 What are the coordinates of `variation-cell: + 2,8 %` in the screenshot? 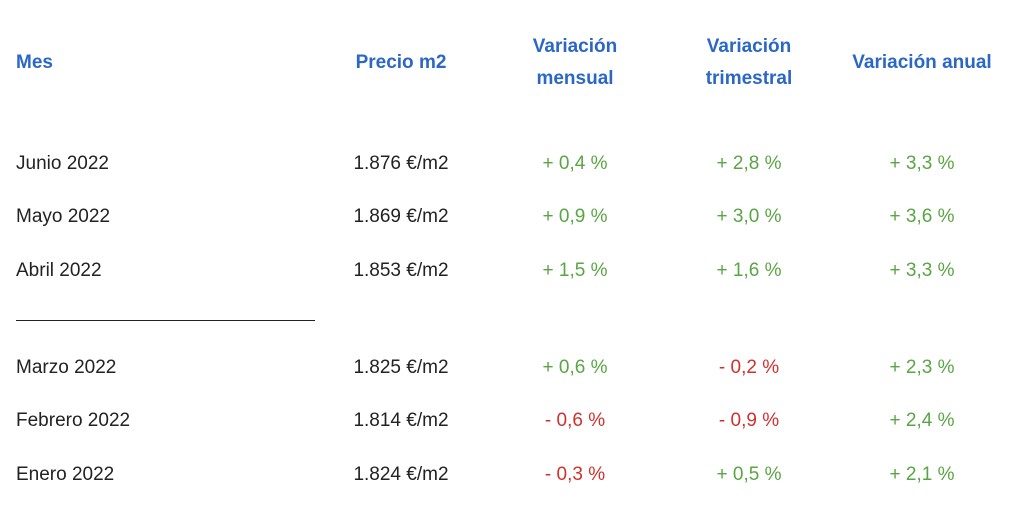 It's located at (749, 163).